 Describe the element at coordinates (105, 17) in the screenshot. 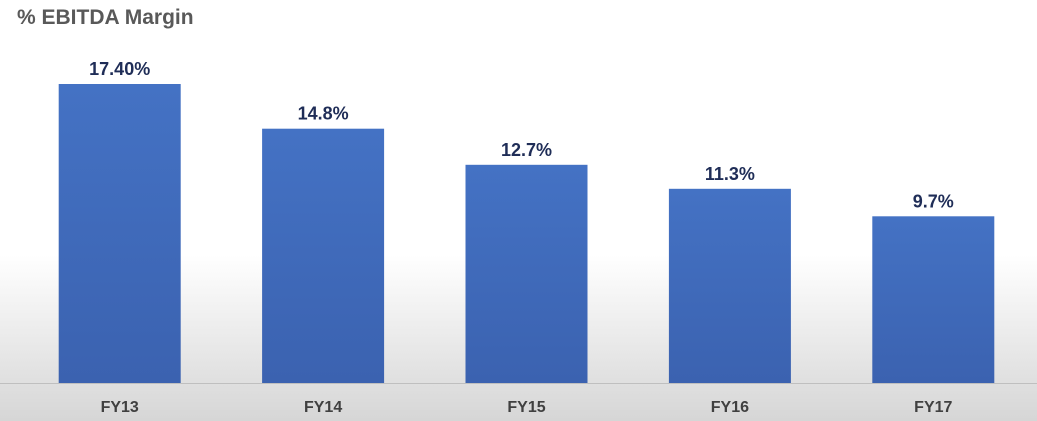

I see `chart-title: % EBITDA Margin` at that location.